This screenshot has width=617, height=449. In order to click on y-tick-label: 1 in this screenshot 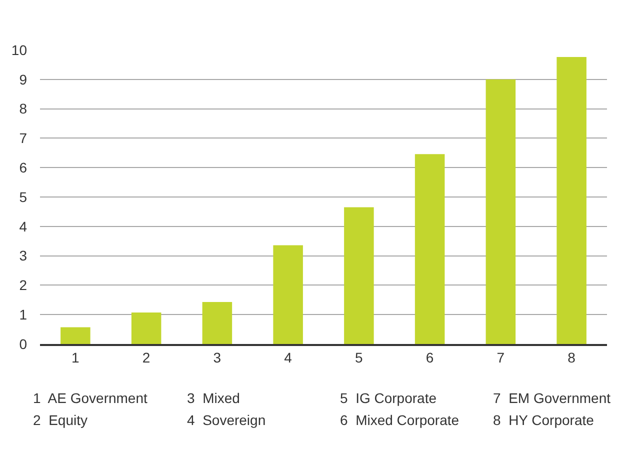, I will do `click(23, 314)`.